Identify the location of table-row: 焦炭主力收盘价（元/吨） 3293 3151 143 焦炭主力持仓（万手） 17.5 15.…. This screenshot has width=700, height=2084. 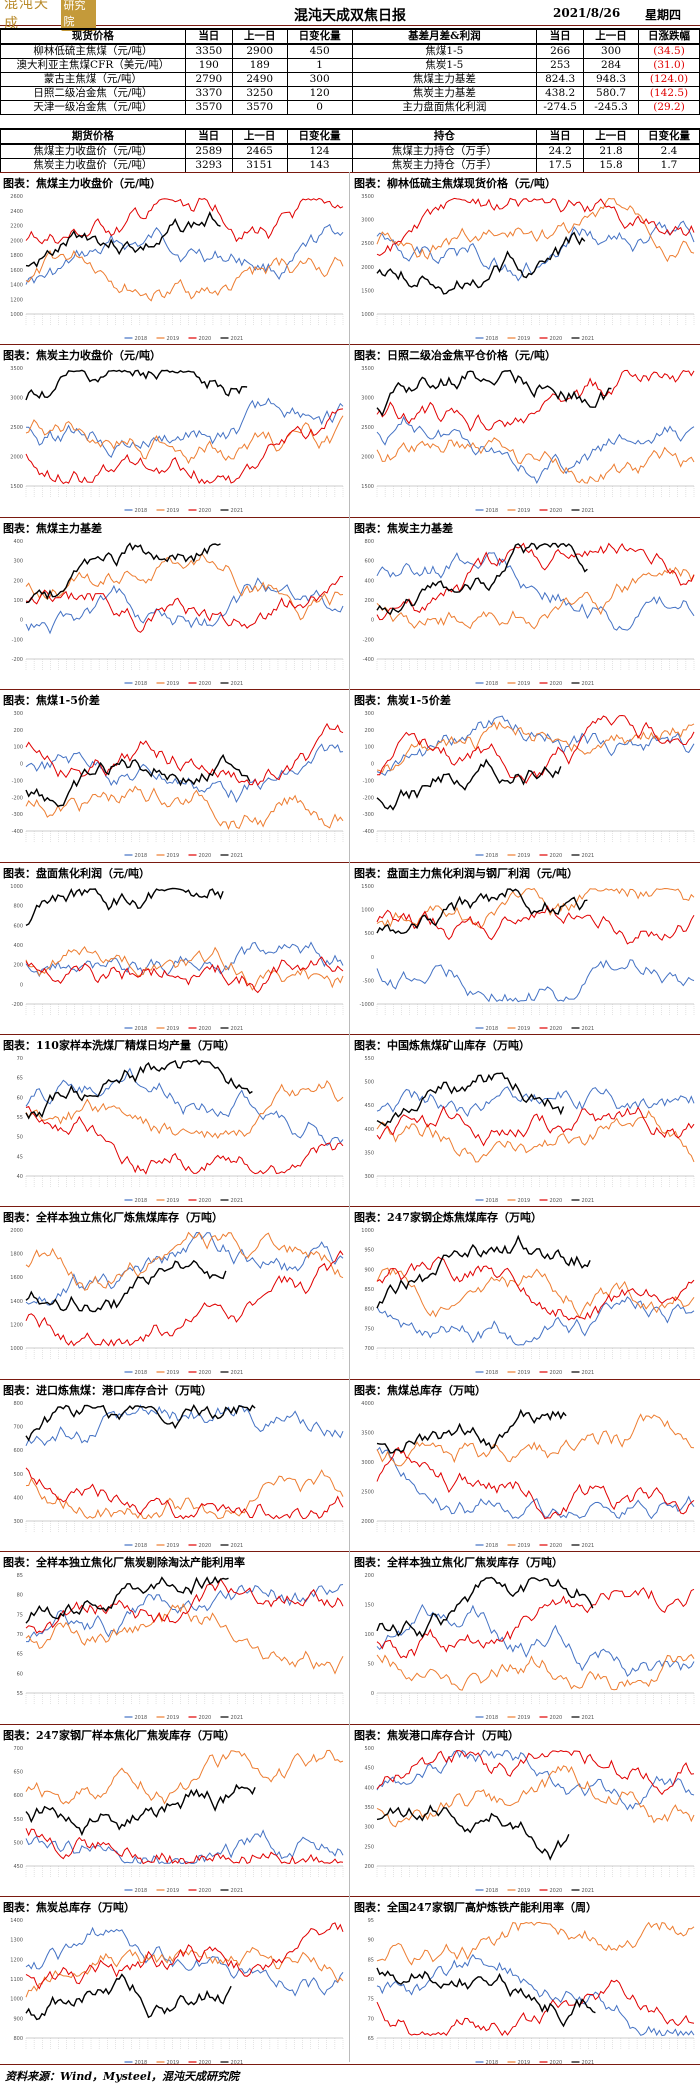
(350, 165).